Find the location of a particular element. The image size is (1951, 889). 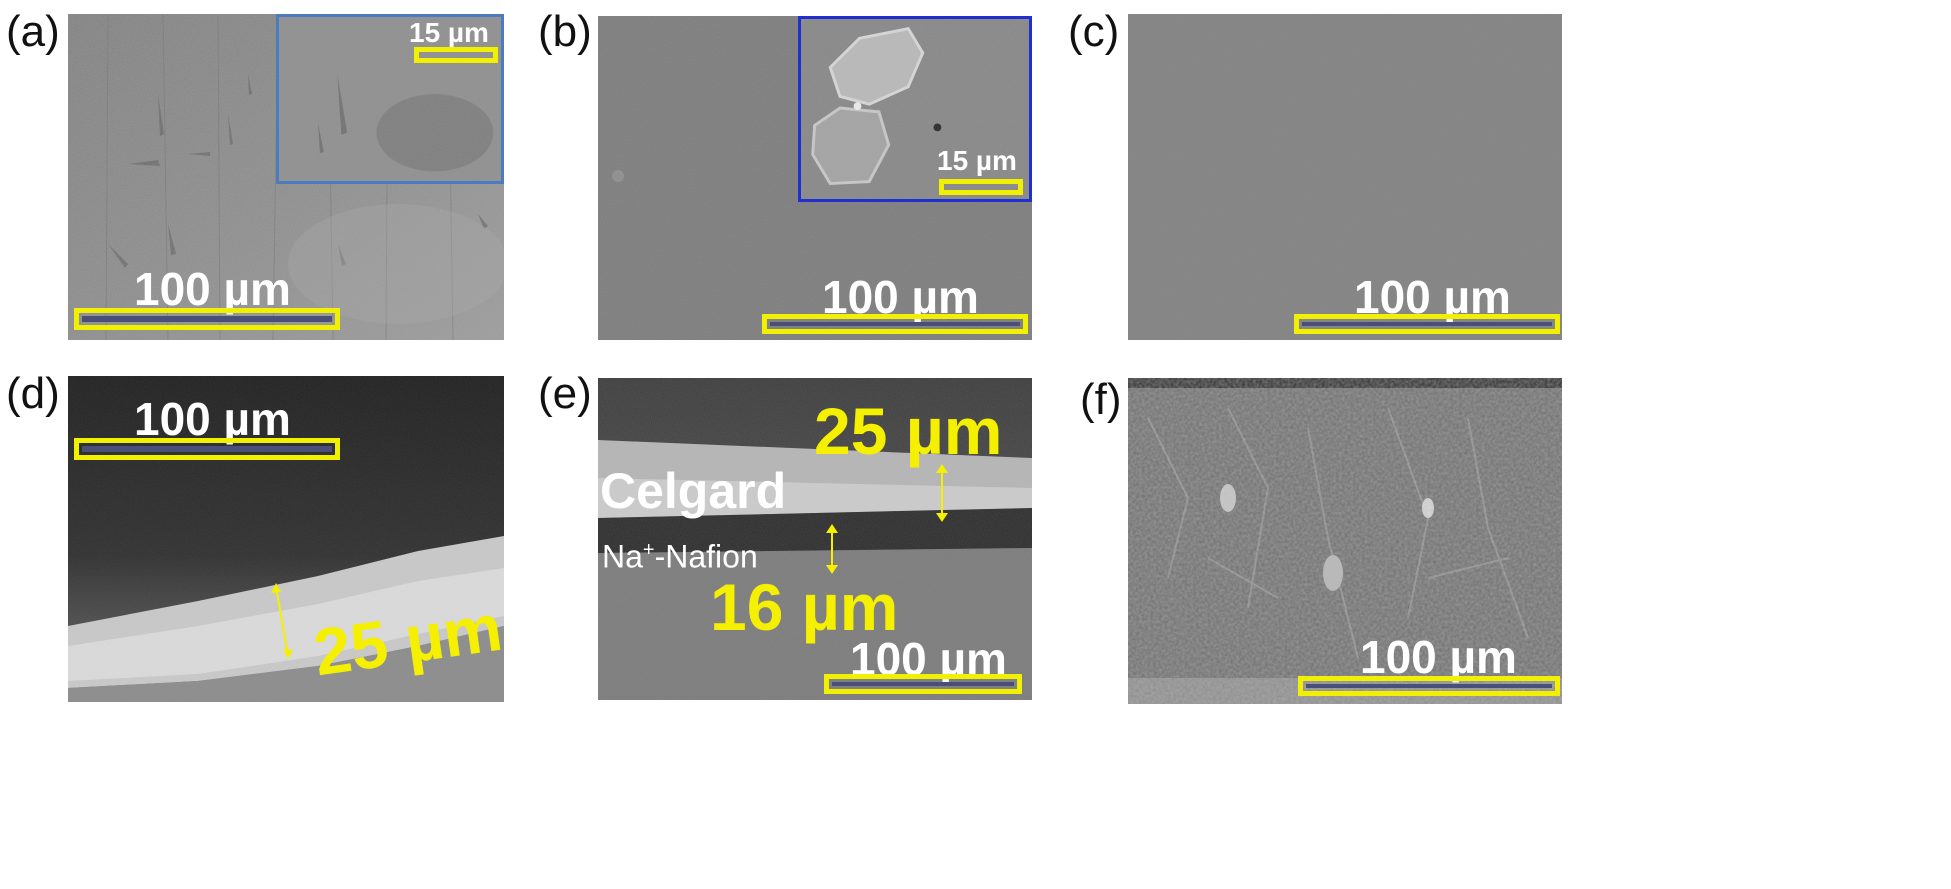

inset-scale-label-a: 15 µm is located at coordinates (449, 32).